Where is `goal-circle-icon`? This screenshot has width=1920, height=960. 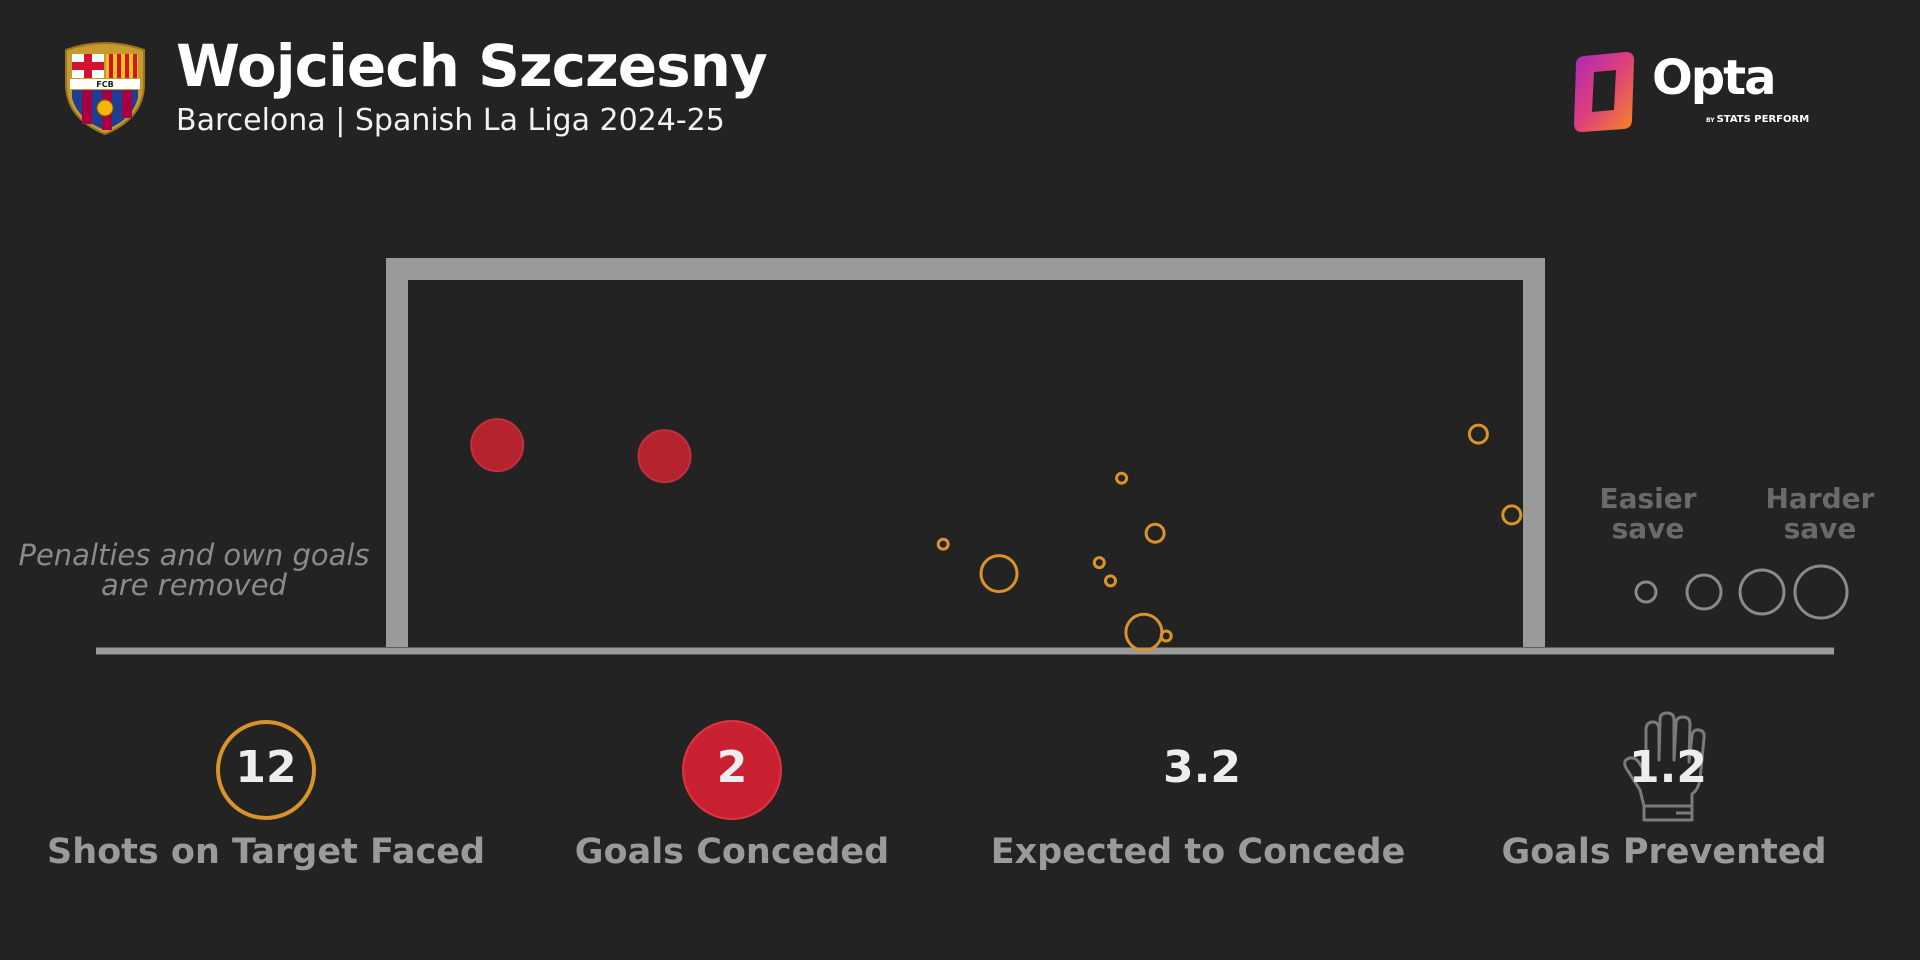 goal-circle-icon is located at coordinates (732, 770).